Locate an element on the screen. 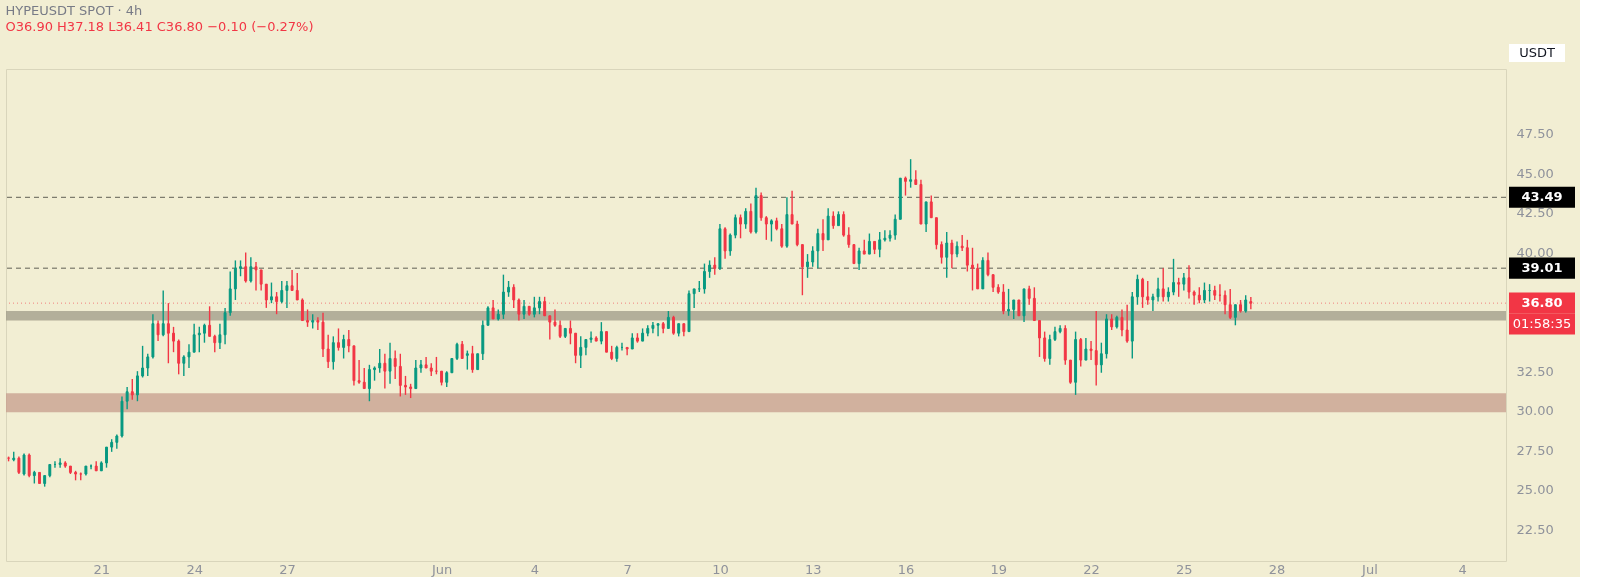  x-tick-label: 22 is located at coordinates (1091, 569).